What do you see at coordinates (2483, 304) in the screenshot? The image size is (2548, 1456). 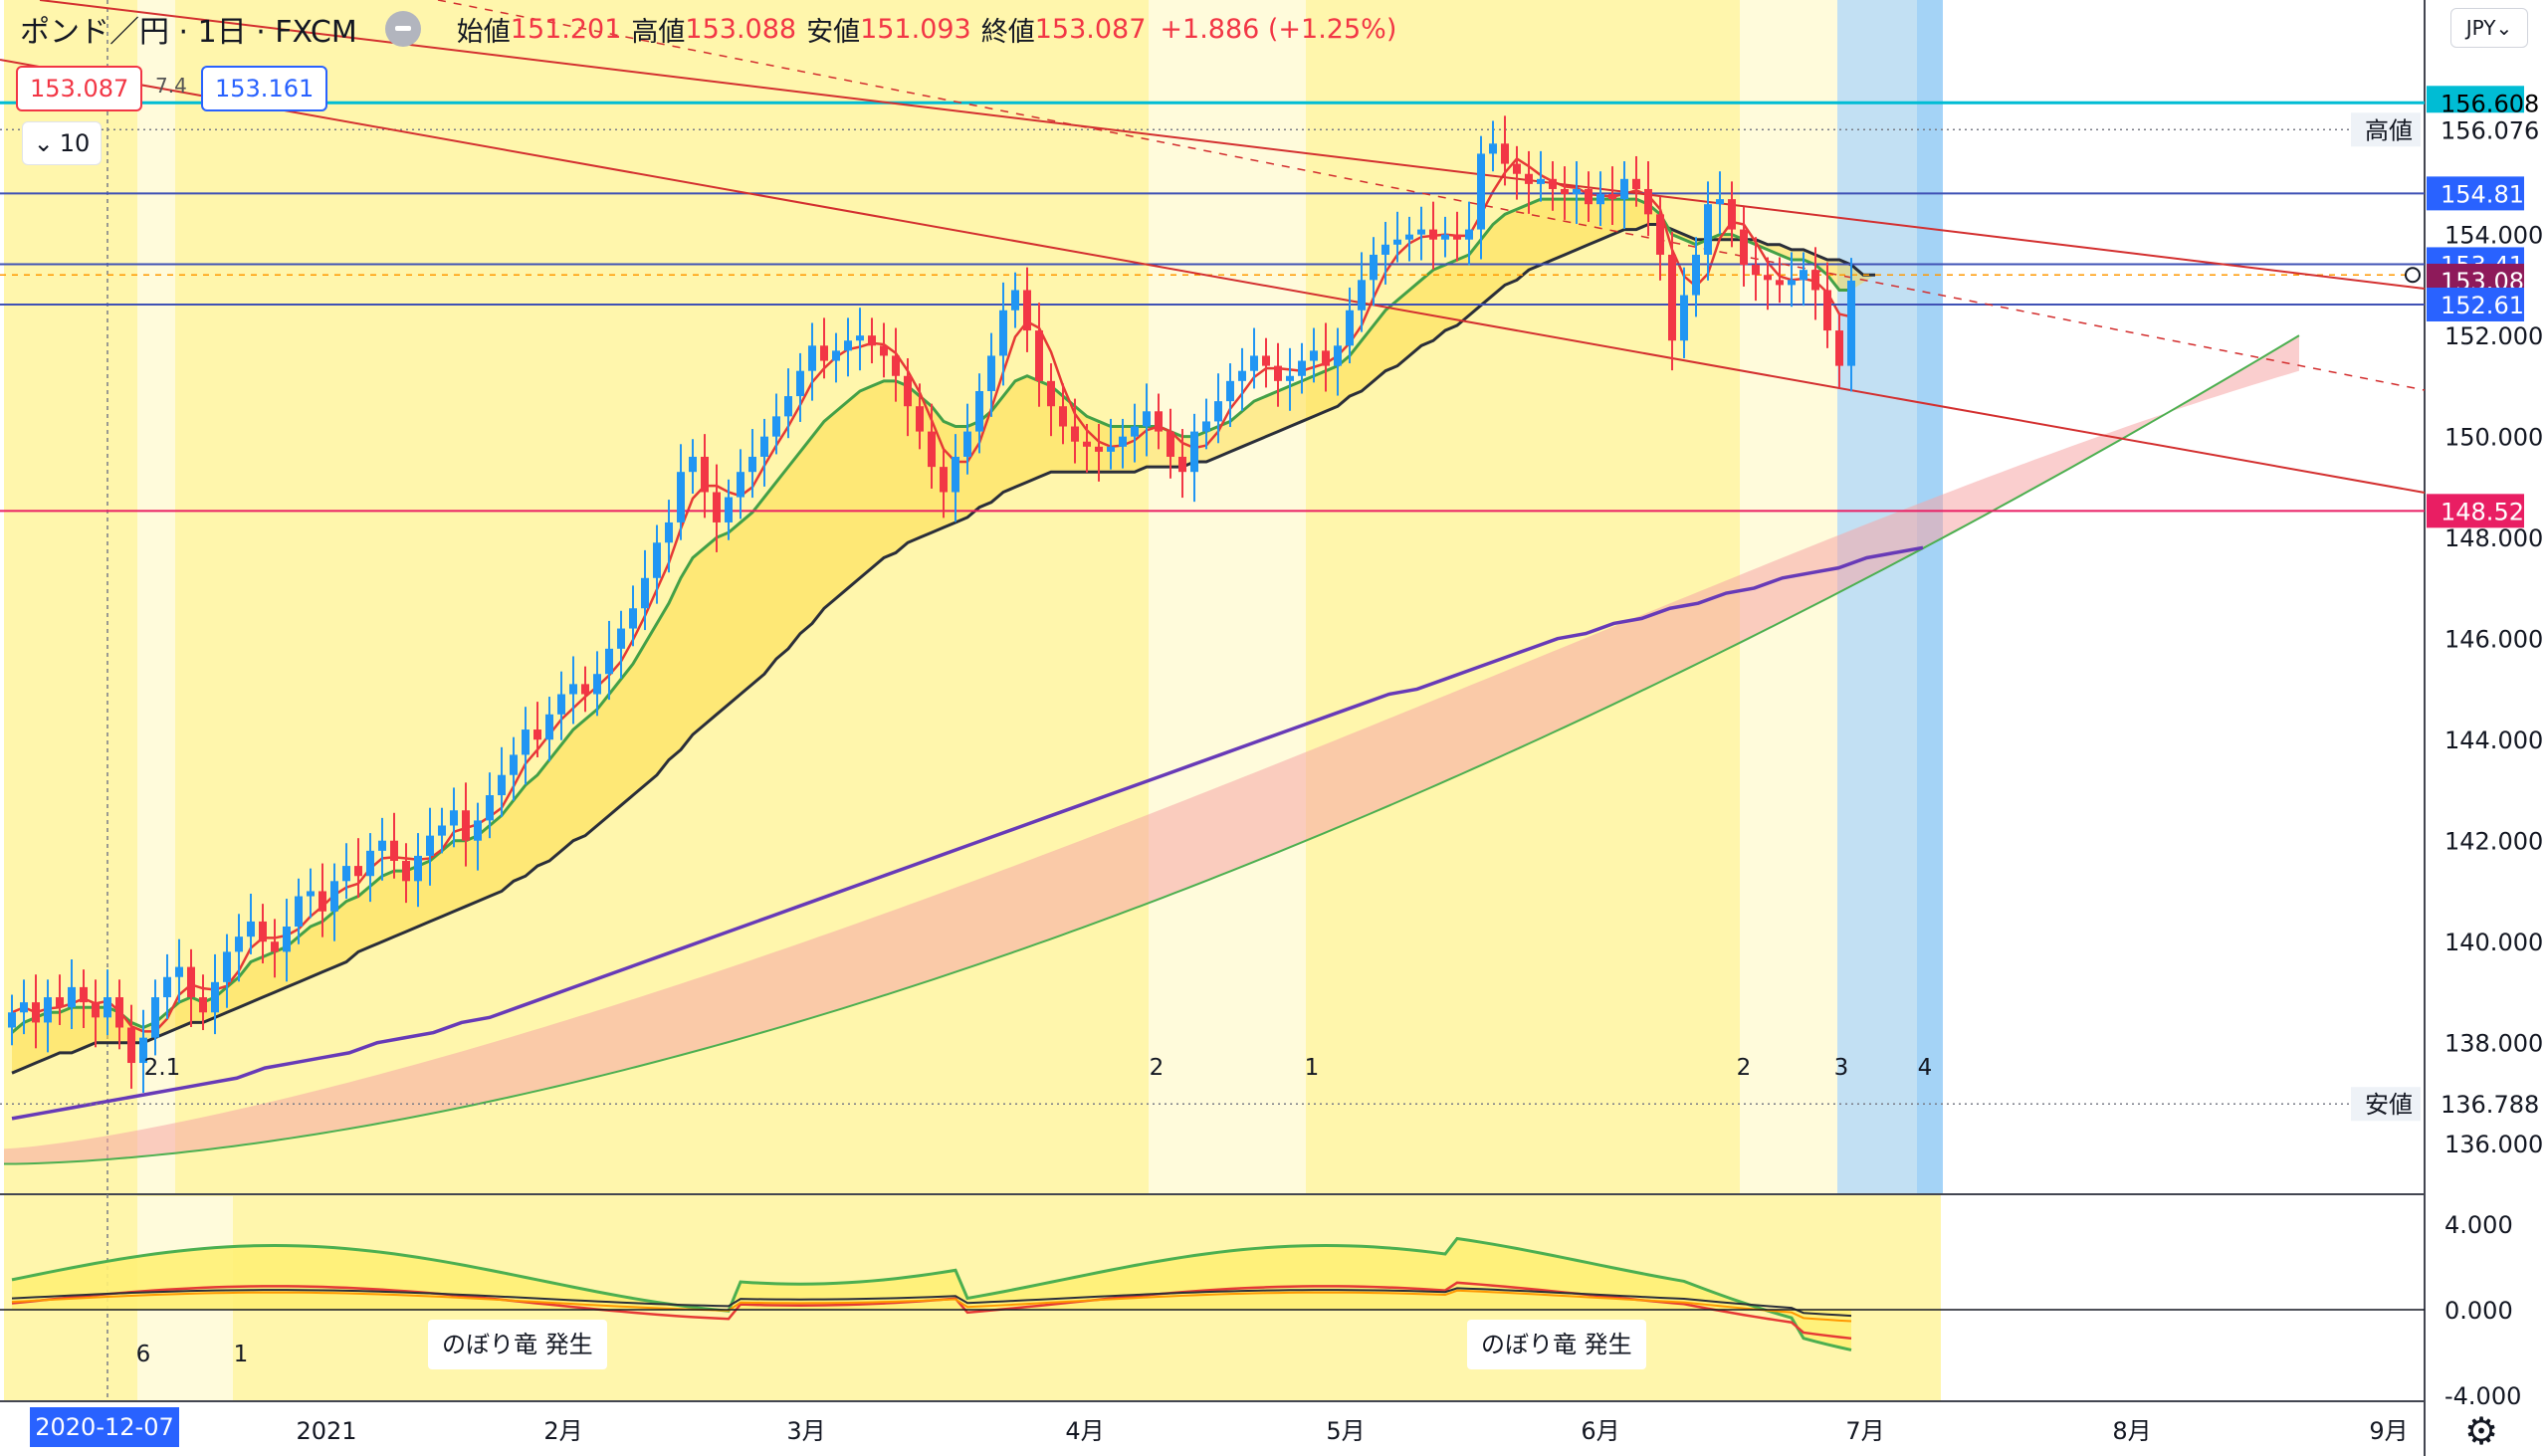 I see `price-label: 152.614` at bounding box center [2483, 304].